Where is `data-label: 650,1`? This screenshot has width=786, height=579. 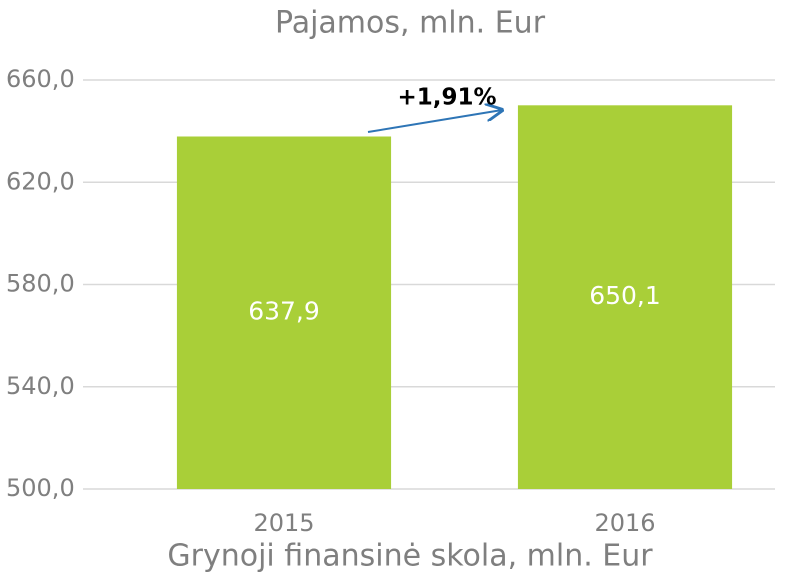
data-label: 650,1 is located at coordinates (625, 295).